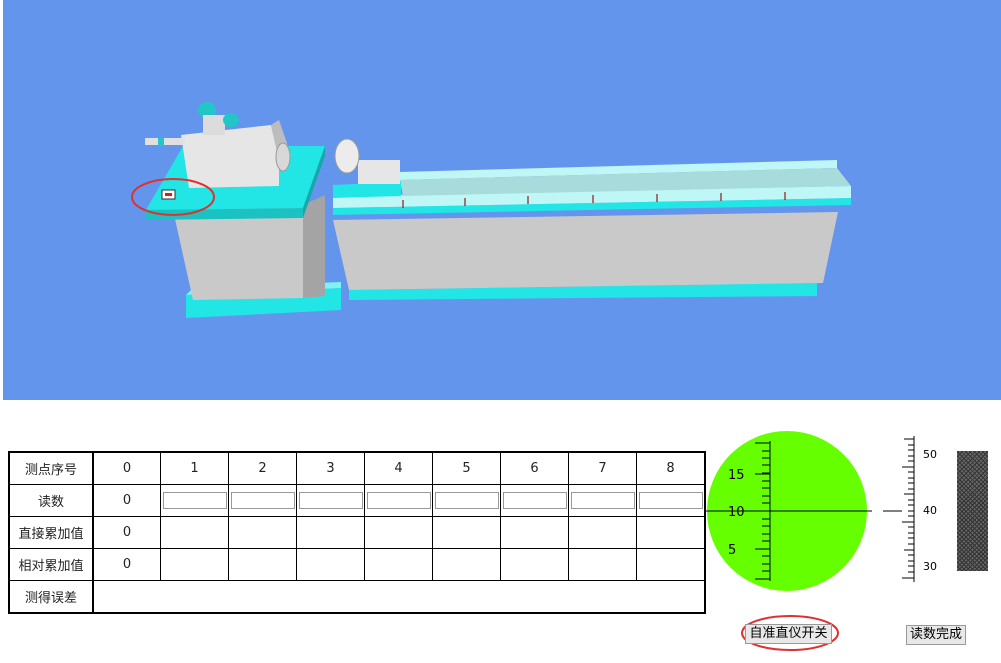  Describe the element at coordinates (788, 511) in the screenshot. I see `eyepiece-view: 15 10 5` at that location.